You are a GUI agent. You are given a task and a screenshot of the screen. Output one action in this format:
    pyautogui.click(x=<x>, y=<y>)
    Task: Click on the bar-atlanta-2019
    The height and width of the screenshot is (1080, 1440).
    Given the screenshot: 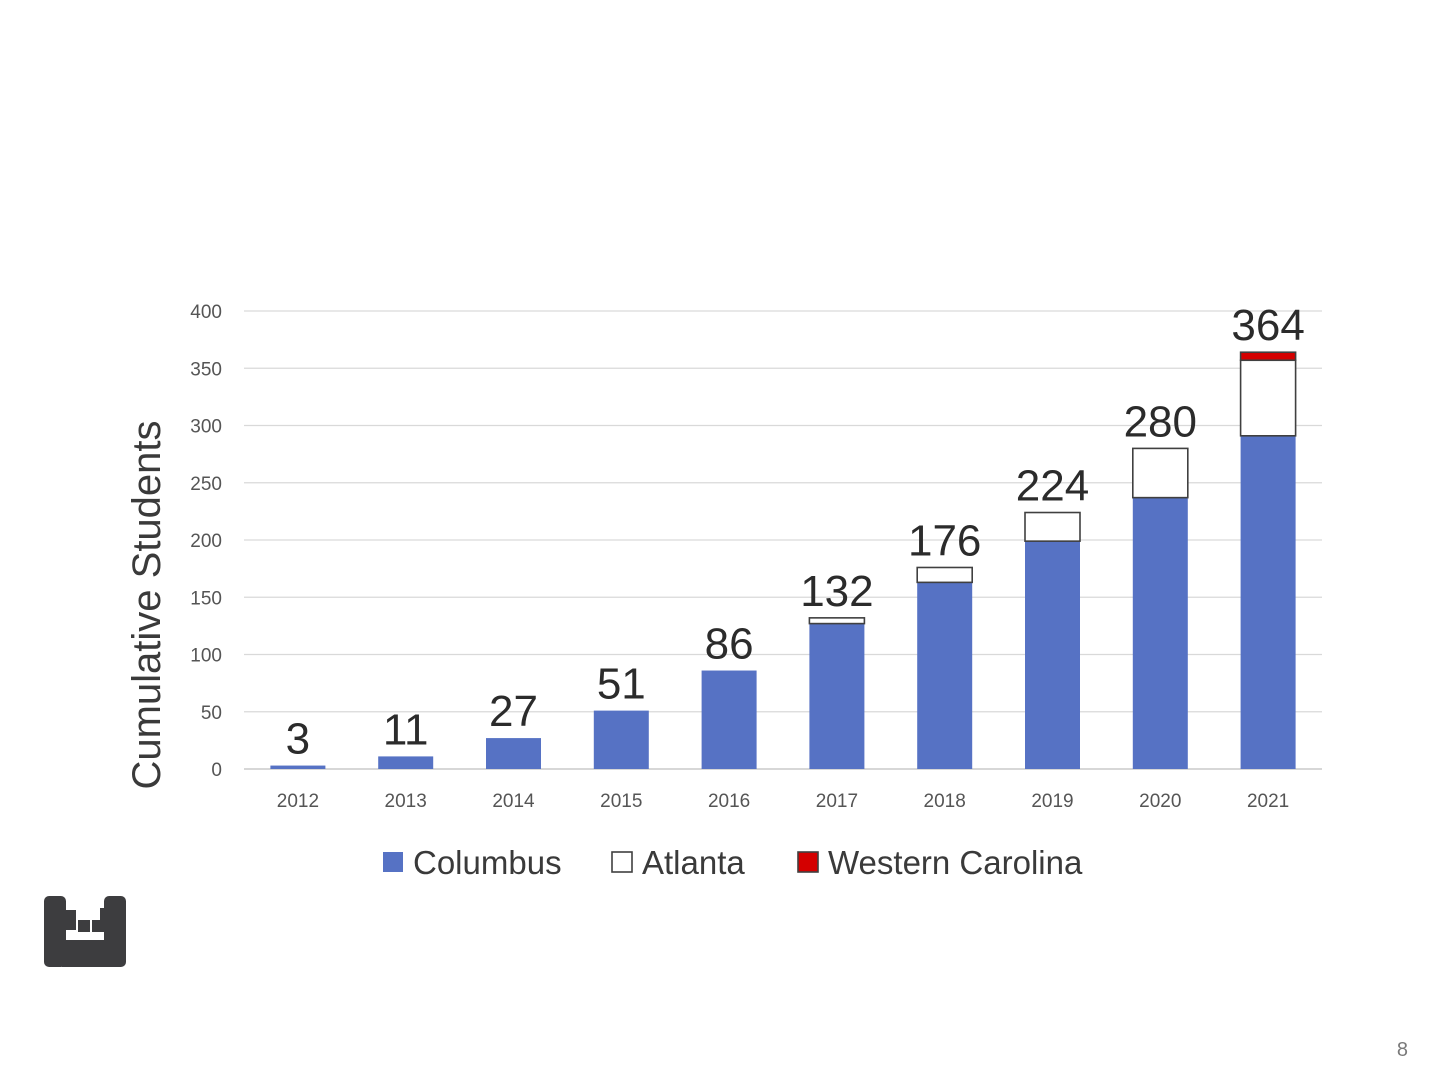 What is the action you would take?
    pyautogui.click(x=1052, y=526)
    